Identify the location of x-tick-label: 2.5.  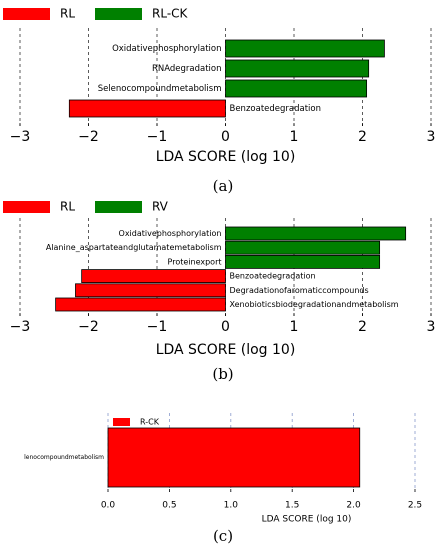
(415, 506).